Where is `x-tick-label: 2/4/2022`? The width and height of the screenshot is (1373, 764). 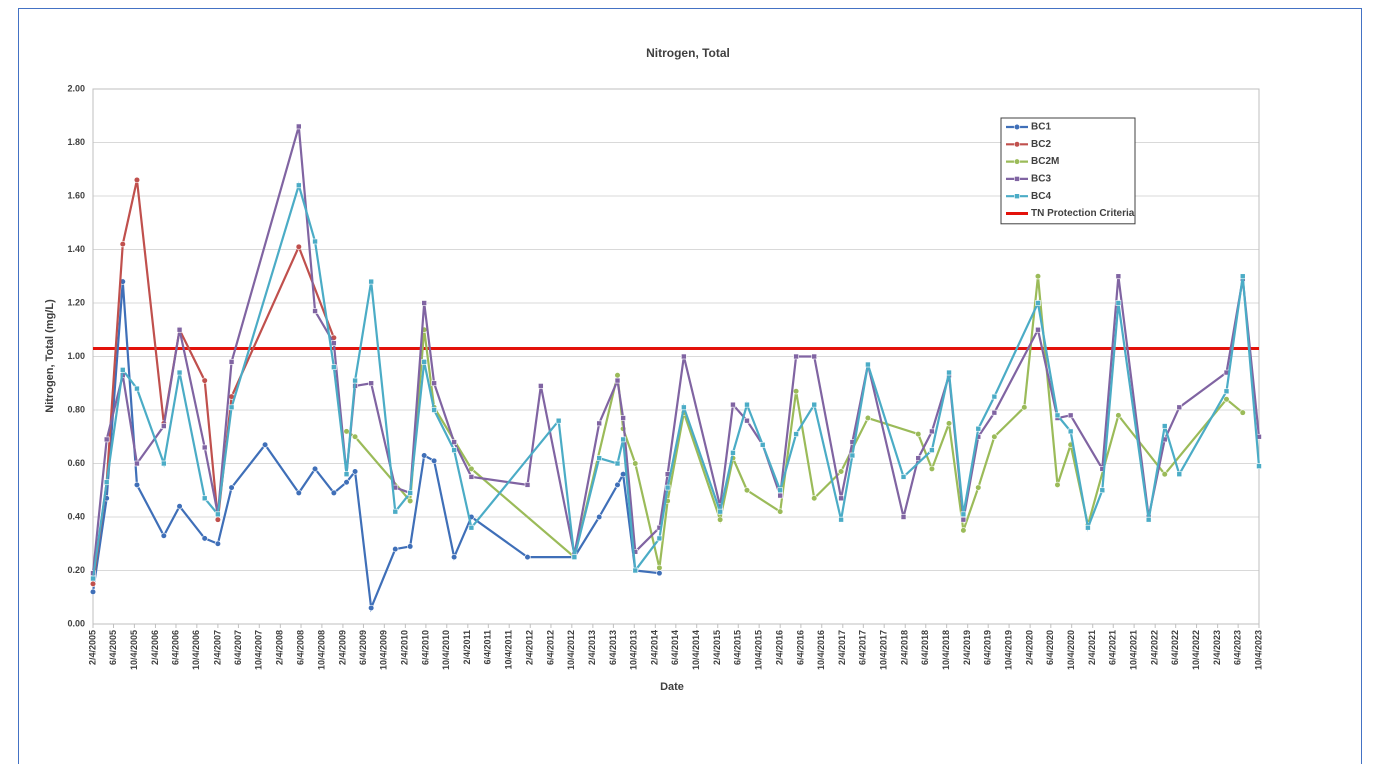
x-tick-label: 2/4/2022 is located at coordinates (1155, 647).